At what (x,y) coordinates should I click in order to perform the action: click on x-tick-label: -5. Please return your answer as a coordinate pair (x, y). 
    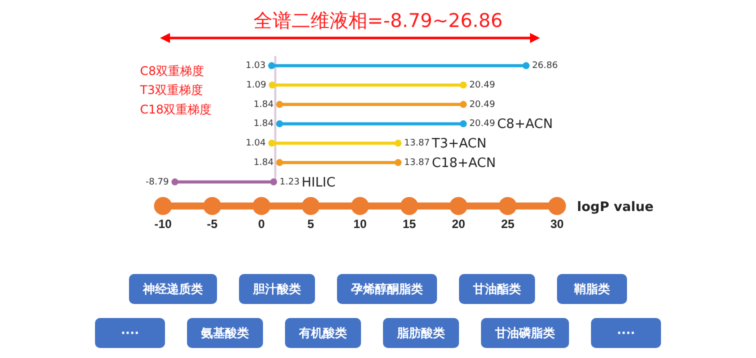
    Looking at the image, I should click on (212, 224).